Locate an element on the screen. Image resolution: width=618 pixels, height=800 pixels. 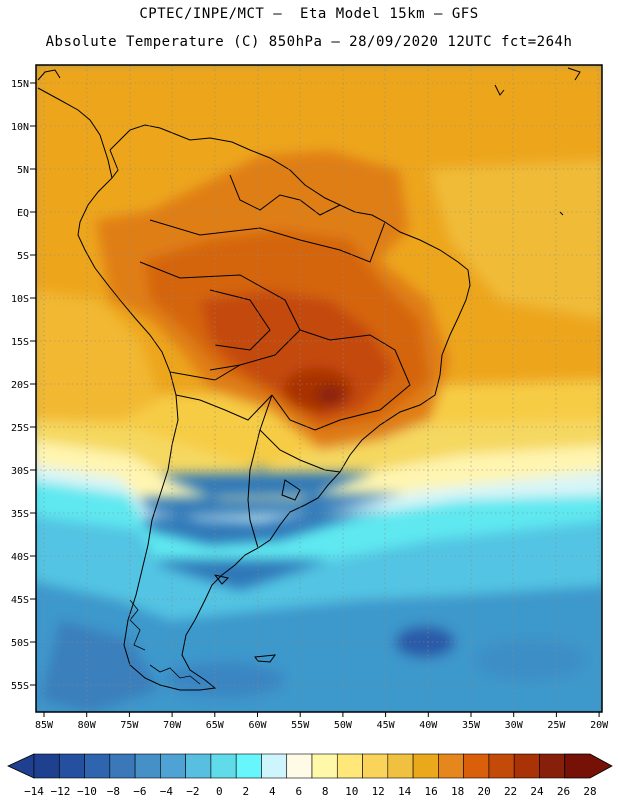
colorbar-label: −10 is located at coordinates (87, 791).